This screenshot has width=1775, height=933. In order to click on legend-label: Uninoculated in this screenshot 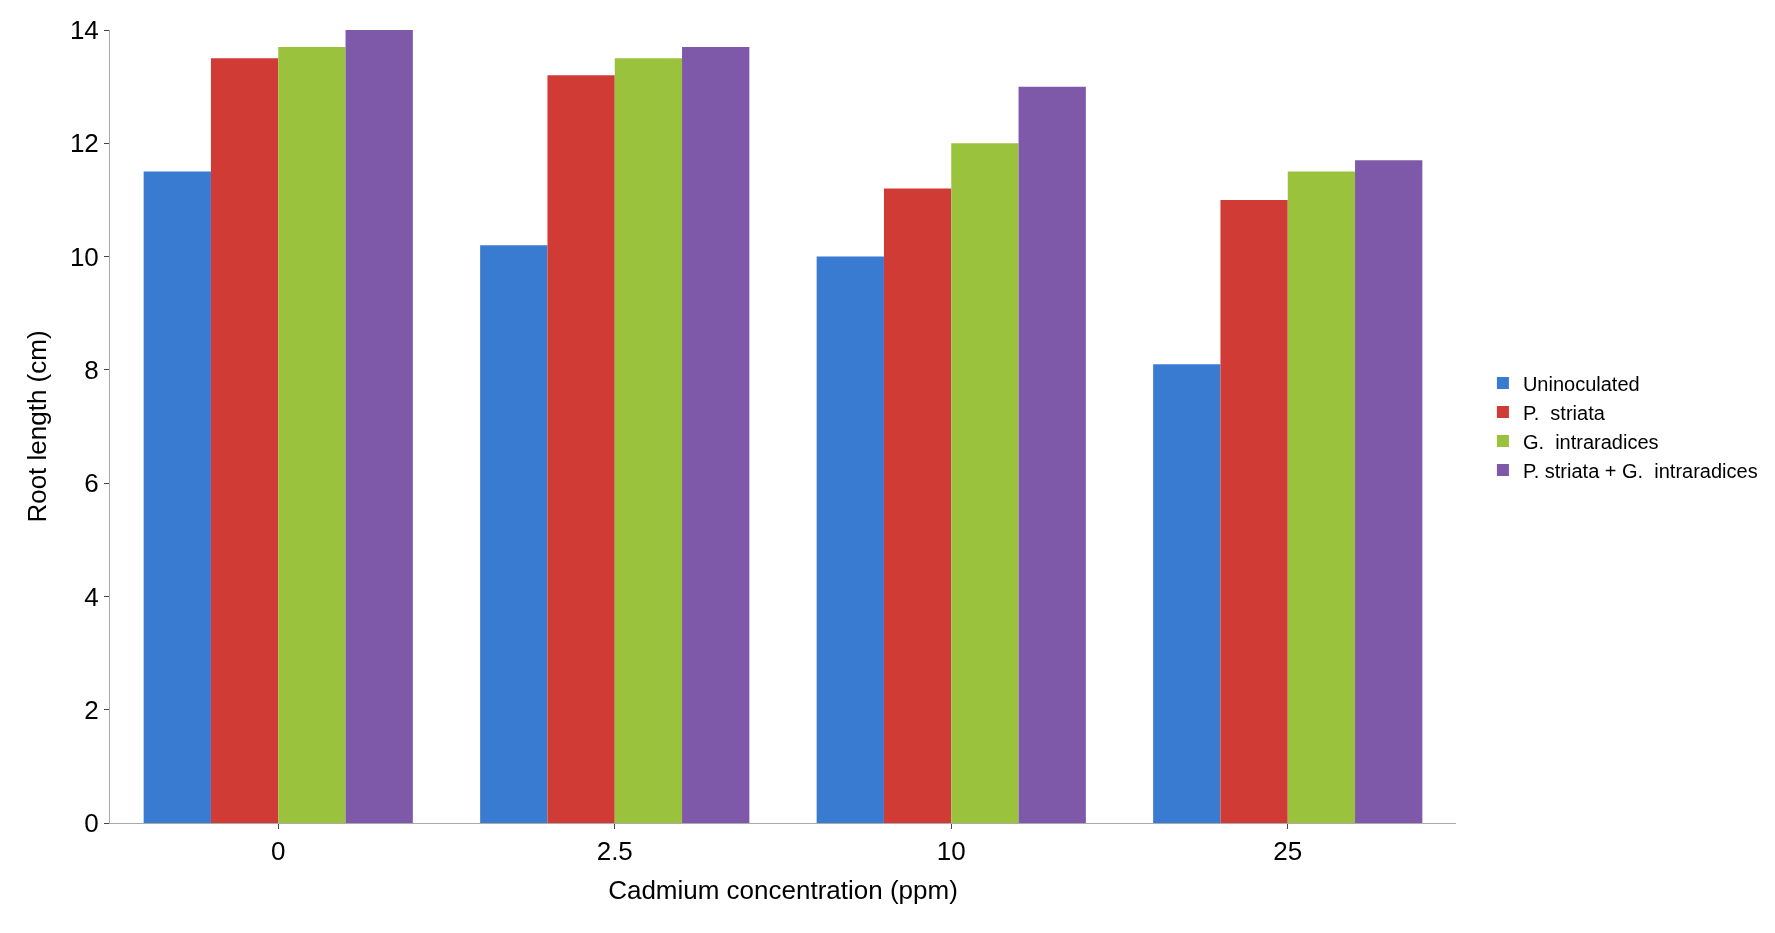, I will do `click(1581, 383)`.